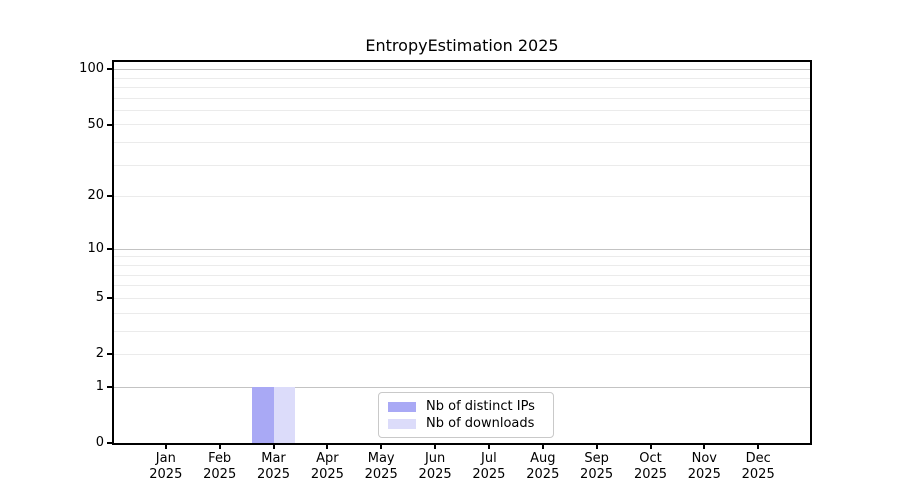 The height and width of the screenshot is (500, 900). Describe the element at coordinates (273, 466) in the screenshot. I see `x-tick-label: Mar 2025` at that location.